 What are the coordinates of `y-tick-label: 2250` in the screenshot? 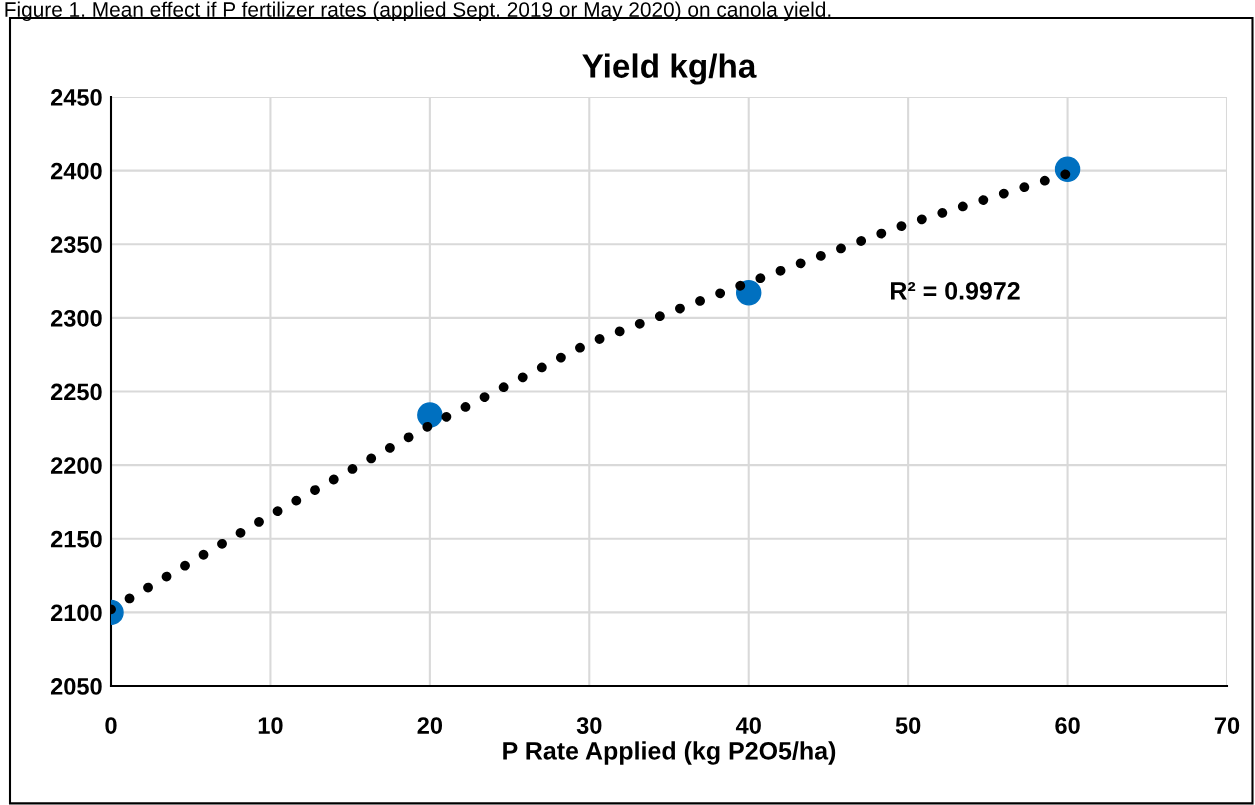 It's located at (76, 392).